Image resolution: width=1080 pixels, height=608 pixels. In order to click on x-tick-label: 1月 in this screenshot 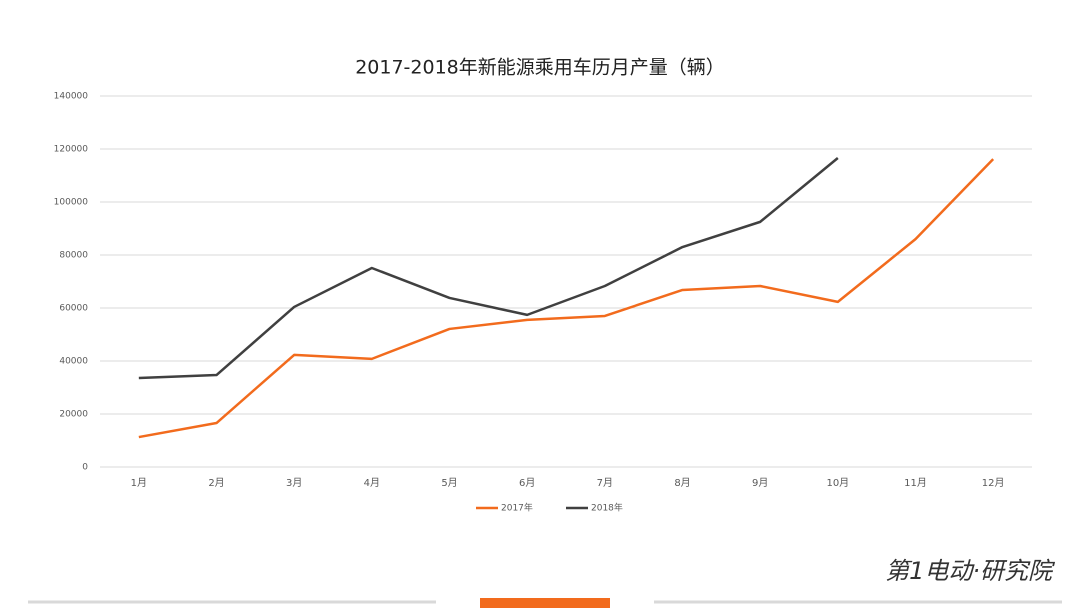, I will do `click(139, 483)`.